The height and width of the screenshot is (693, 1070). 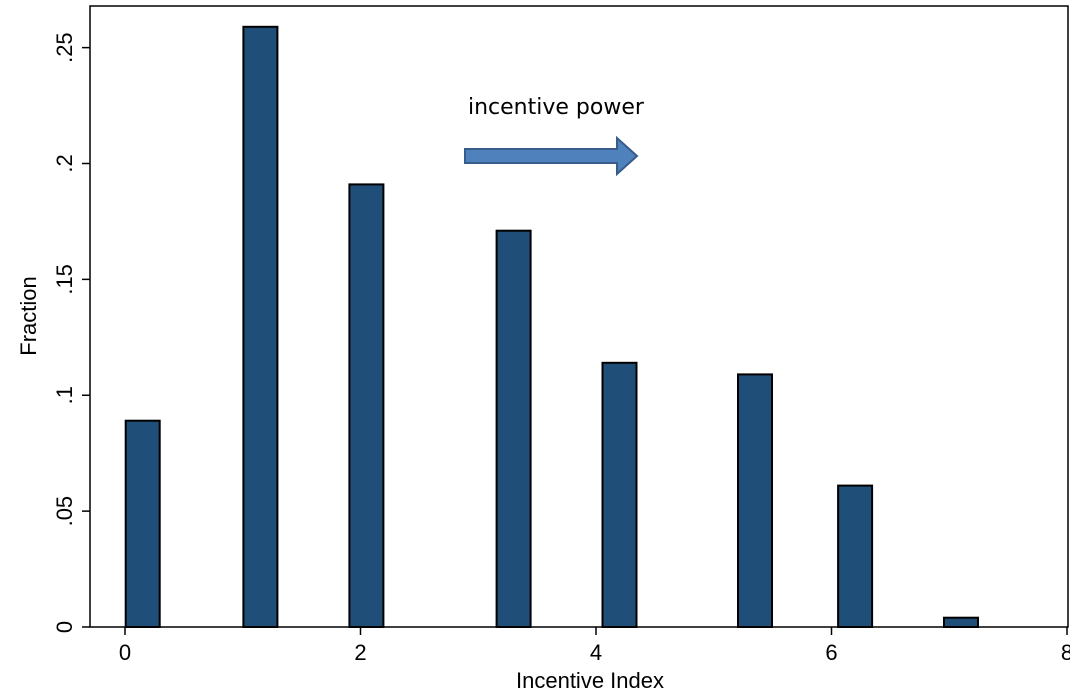 What do you see at coordinates (551, 156) in the screenshot?
I see `right-arrow-icon` at bounding box center [551, 156].